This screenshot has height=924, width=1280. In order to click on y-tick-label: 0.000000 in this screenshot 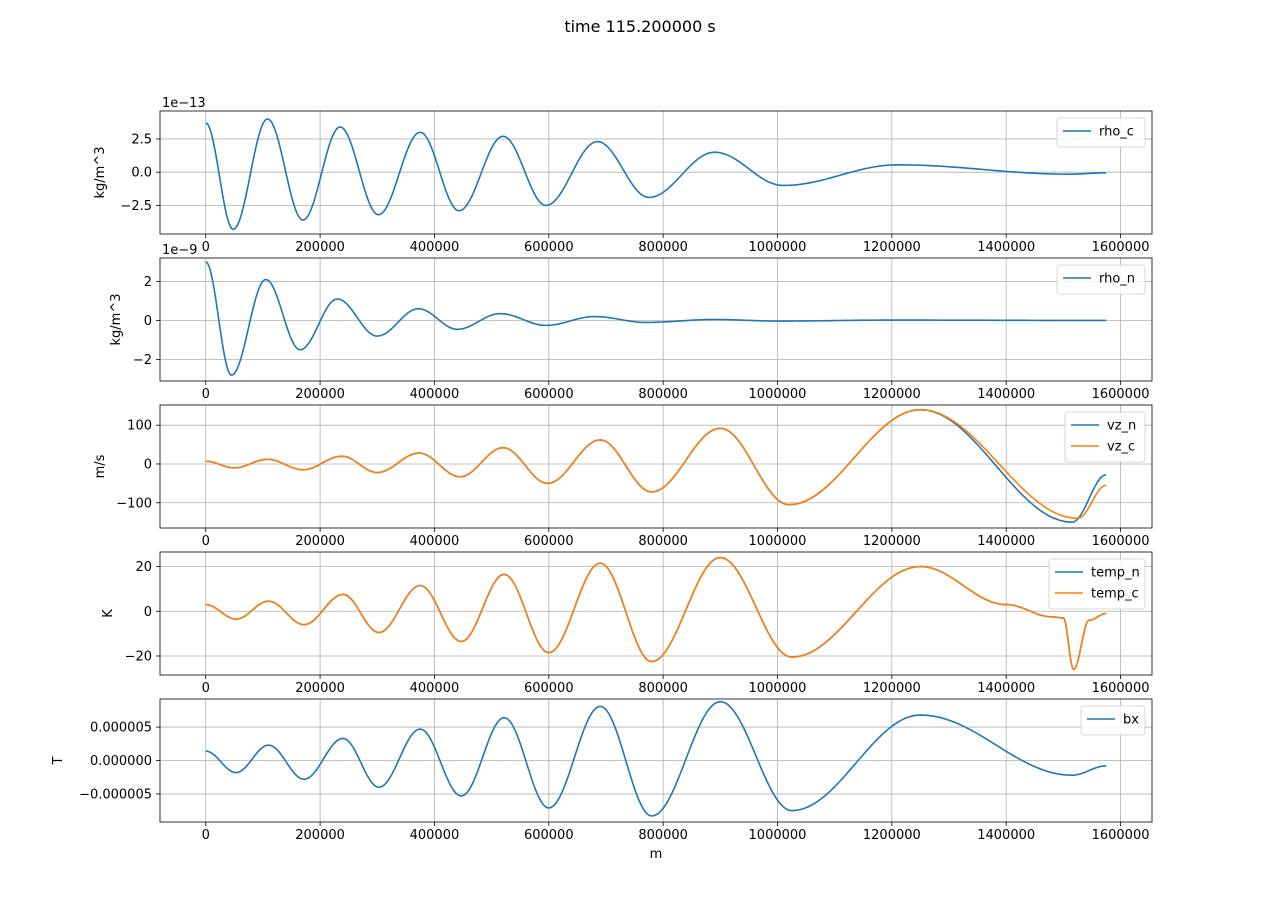, I will do `click(121, 761)`.